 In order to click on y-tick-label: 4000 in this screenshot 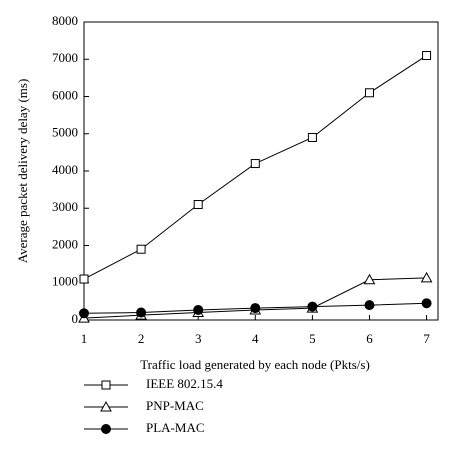, I will do `click(65, 169)`.